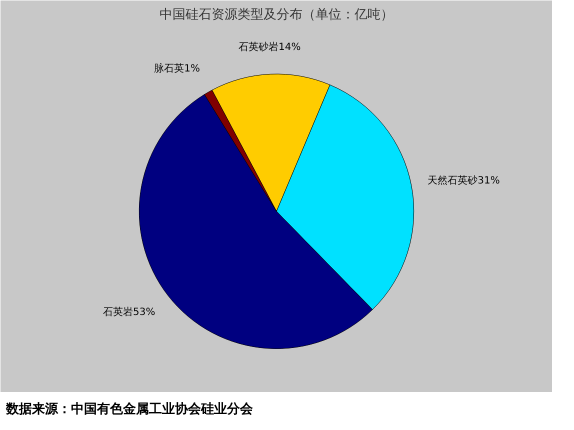 The image size is (574, 430). Describe the element at coordinates (129, 410) in the screenshot. I see `source-note: 数据来源：中国有色金属工业协会硅业分会` at that location.